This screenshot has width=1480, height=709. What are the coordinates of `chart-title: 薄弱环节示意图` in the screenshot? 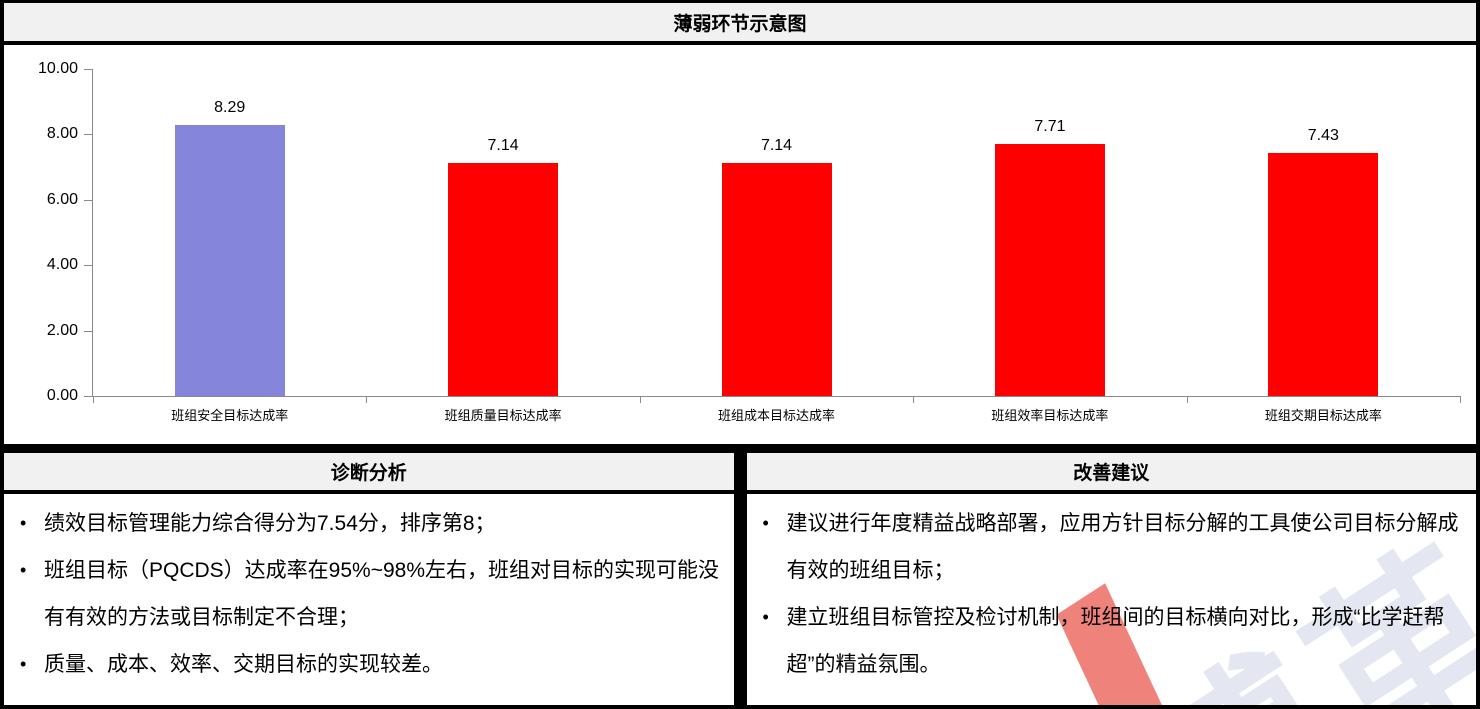 It's located at (740, 24).